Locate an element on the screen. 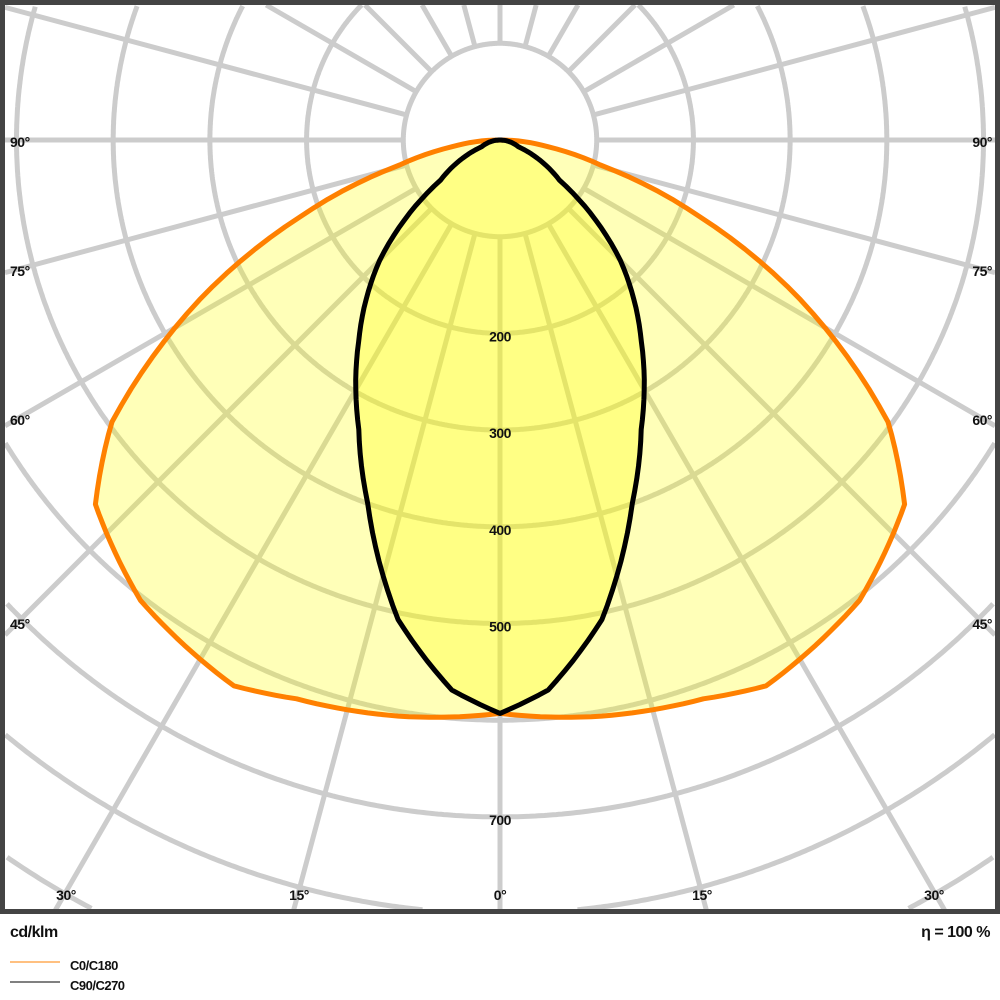  angle-label-bottom: 0° is located at coordinates (500, 895).